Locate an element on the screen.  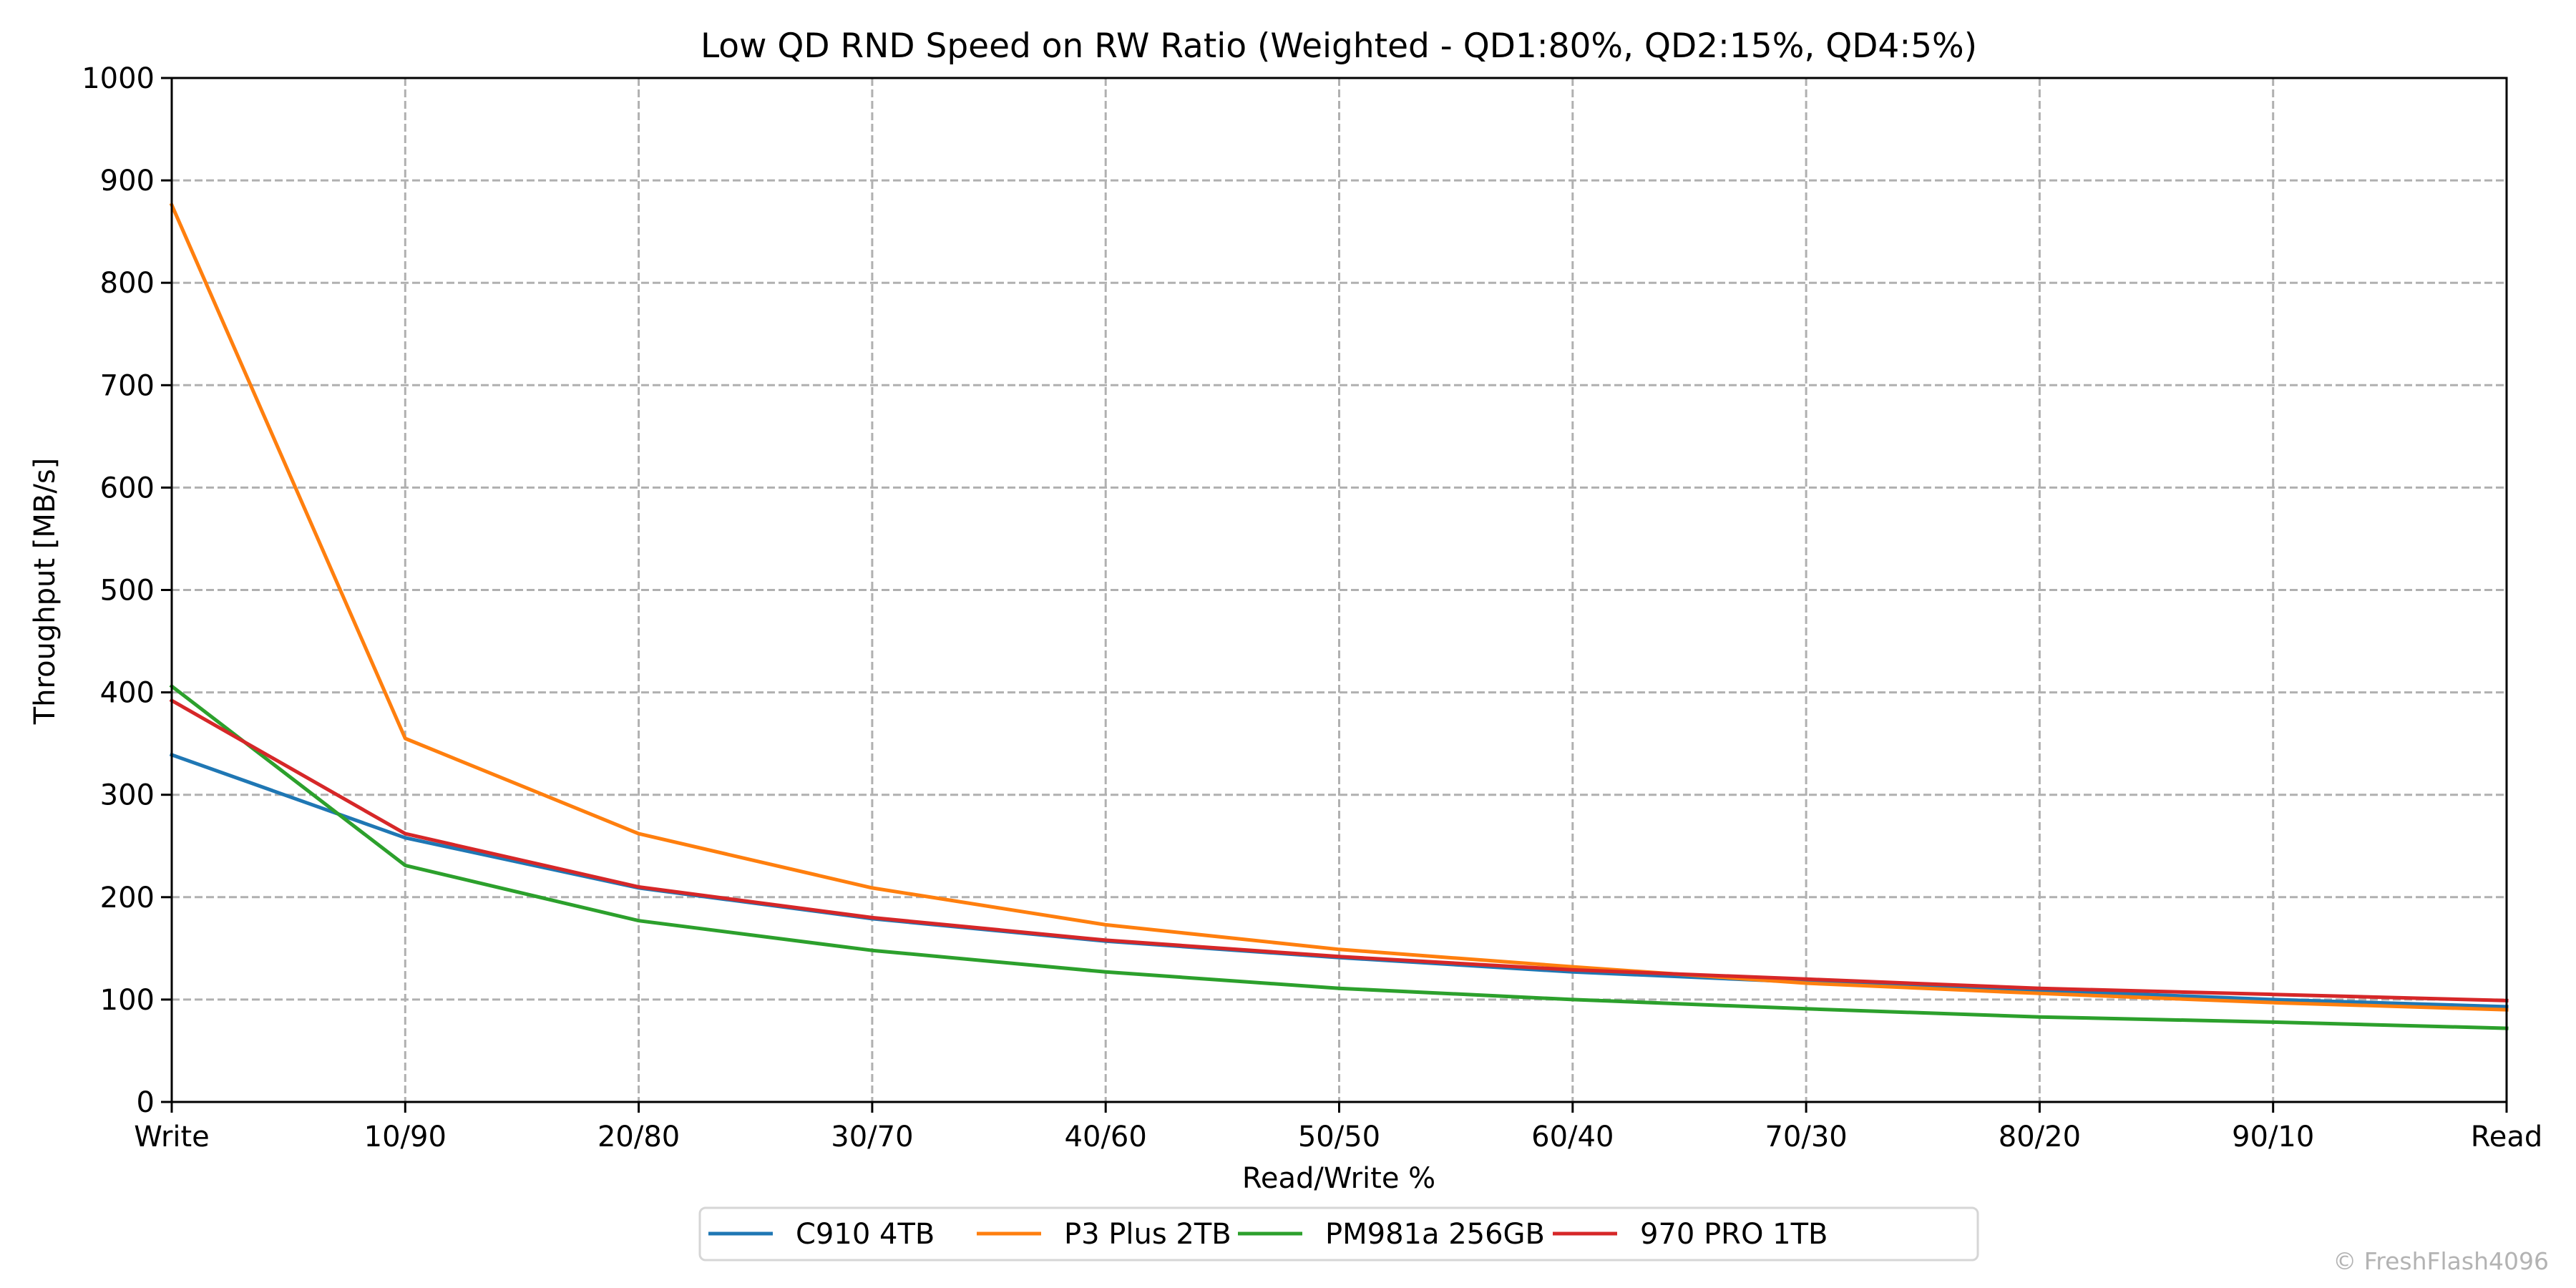
y-tick-label: 0 is located at coordinates (146, 1102).